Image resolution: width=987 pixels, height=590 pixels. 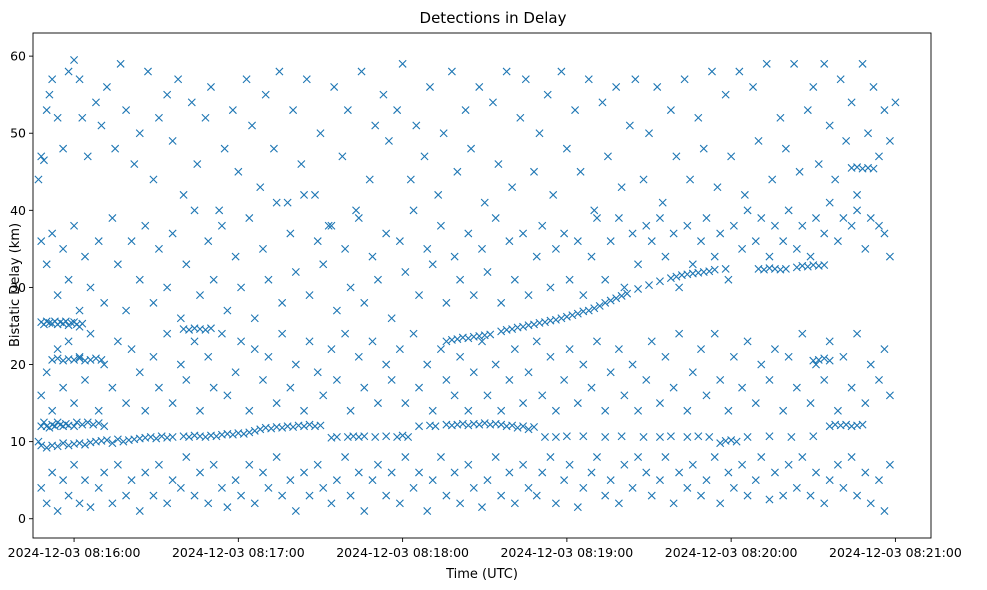 I want to click on y-tick-label: 30, so click(x=18, y=287).